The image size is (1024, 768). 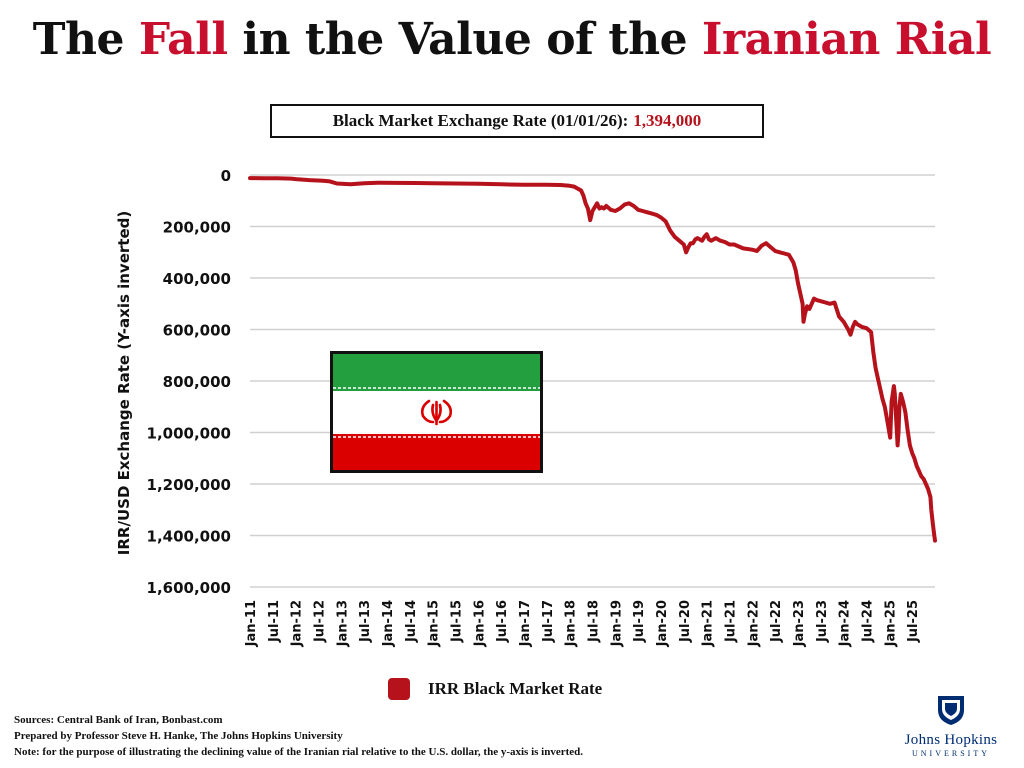 I want to click on y-tick-label: 1,600,000, so click(x=189, y=588).